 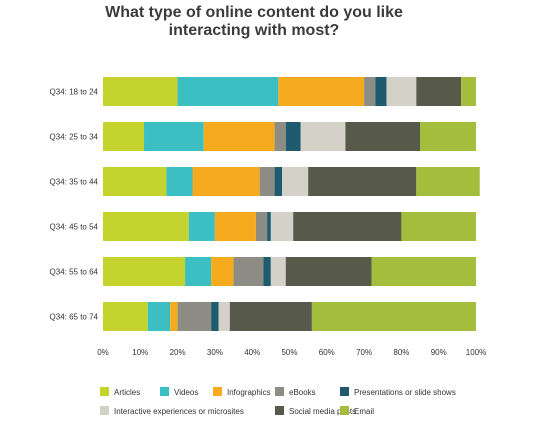 What do you see at coordinates (178, 352) in the screenshot?
I see `x-tick-label: 20%` at bounding box center [178, 352].